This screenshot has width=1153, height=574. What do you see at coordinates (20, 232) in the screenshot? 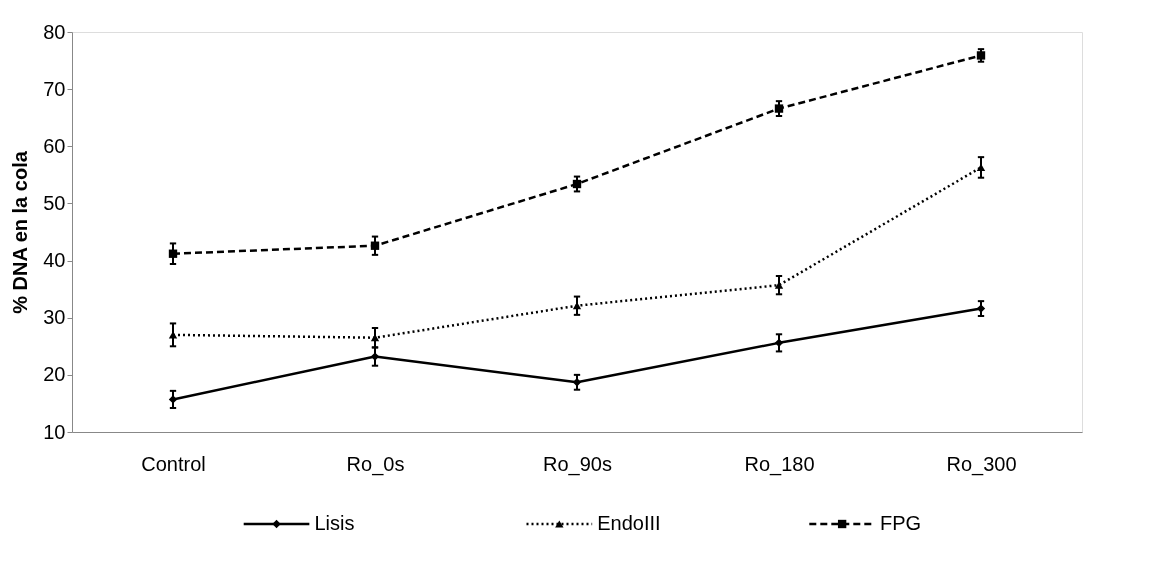
I see `y-axis-title: % DNA en la cola` at bounding box center [20, 232].